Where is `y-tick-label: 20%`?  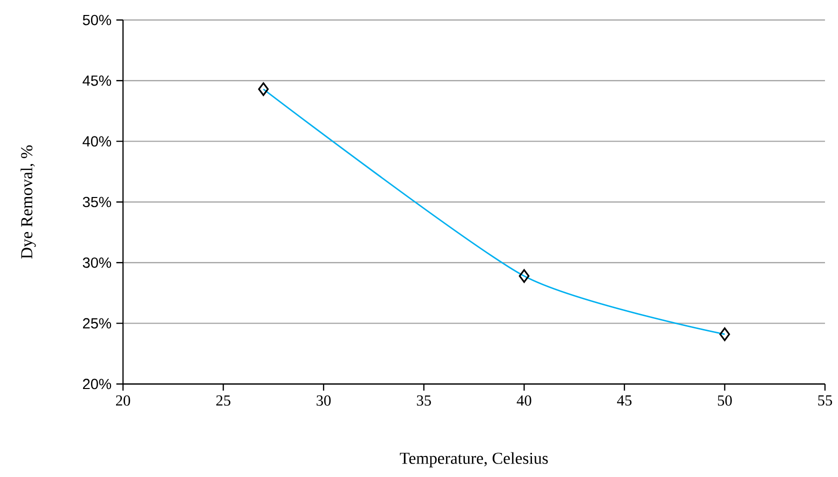
y-tick-label: 20% is located at coordinates (97, 384).